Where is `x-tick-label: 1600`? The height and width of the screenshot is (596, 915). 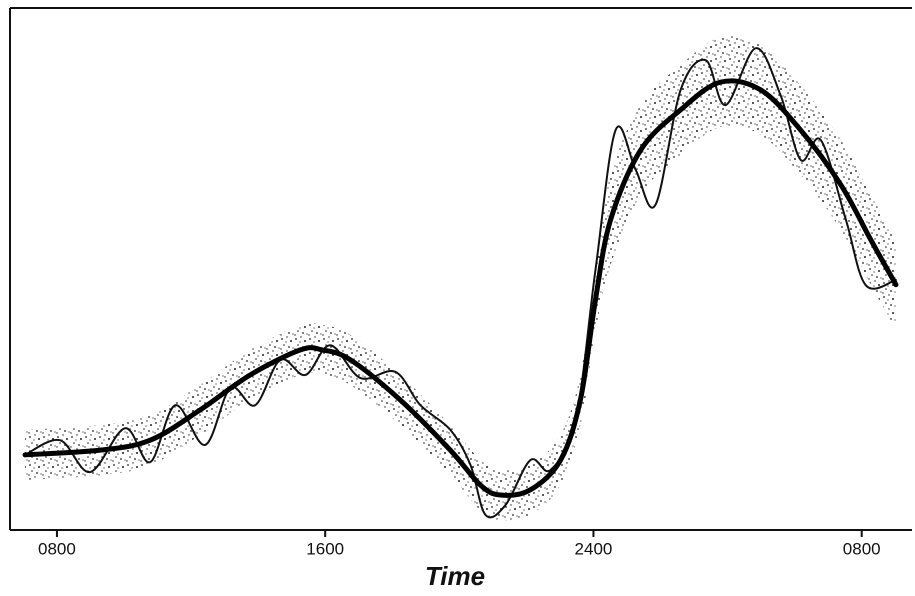
x-tick-label: 1600 is located at coordinates (325, 548).